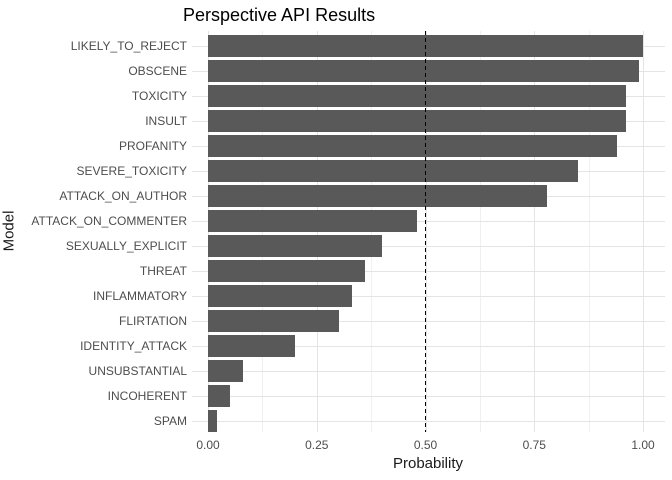  What do you see at coordinates (393, 170) in the screenshot?
I see `bar-severe-toxicity` at bounding box center [393, 170].